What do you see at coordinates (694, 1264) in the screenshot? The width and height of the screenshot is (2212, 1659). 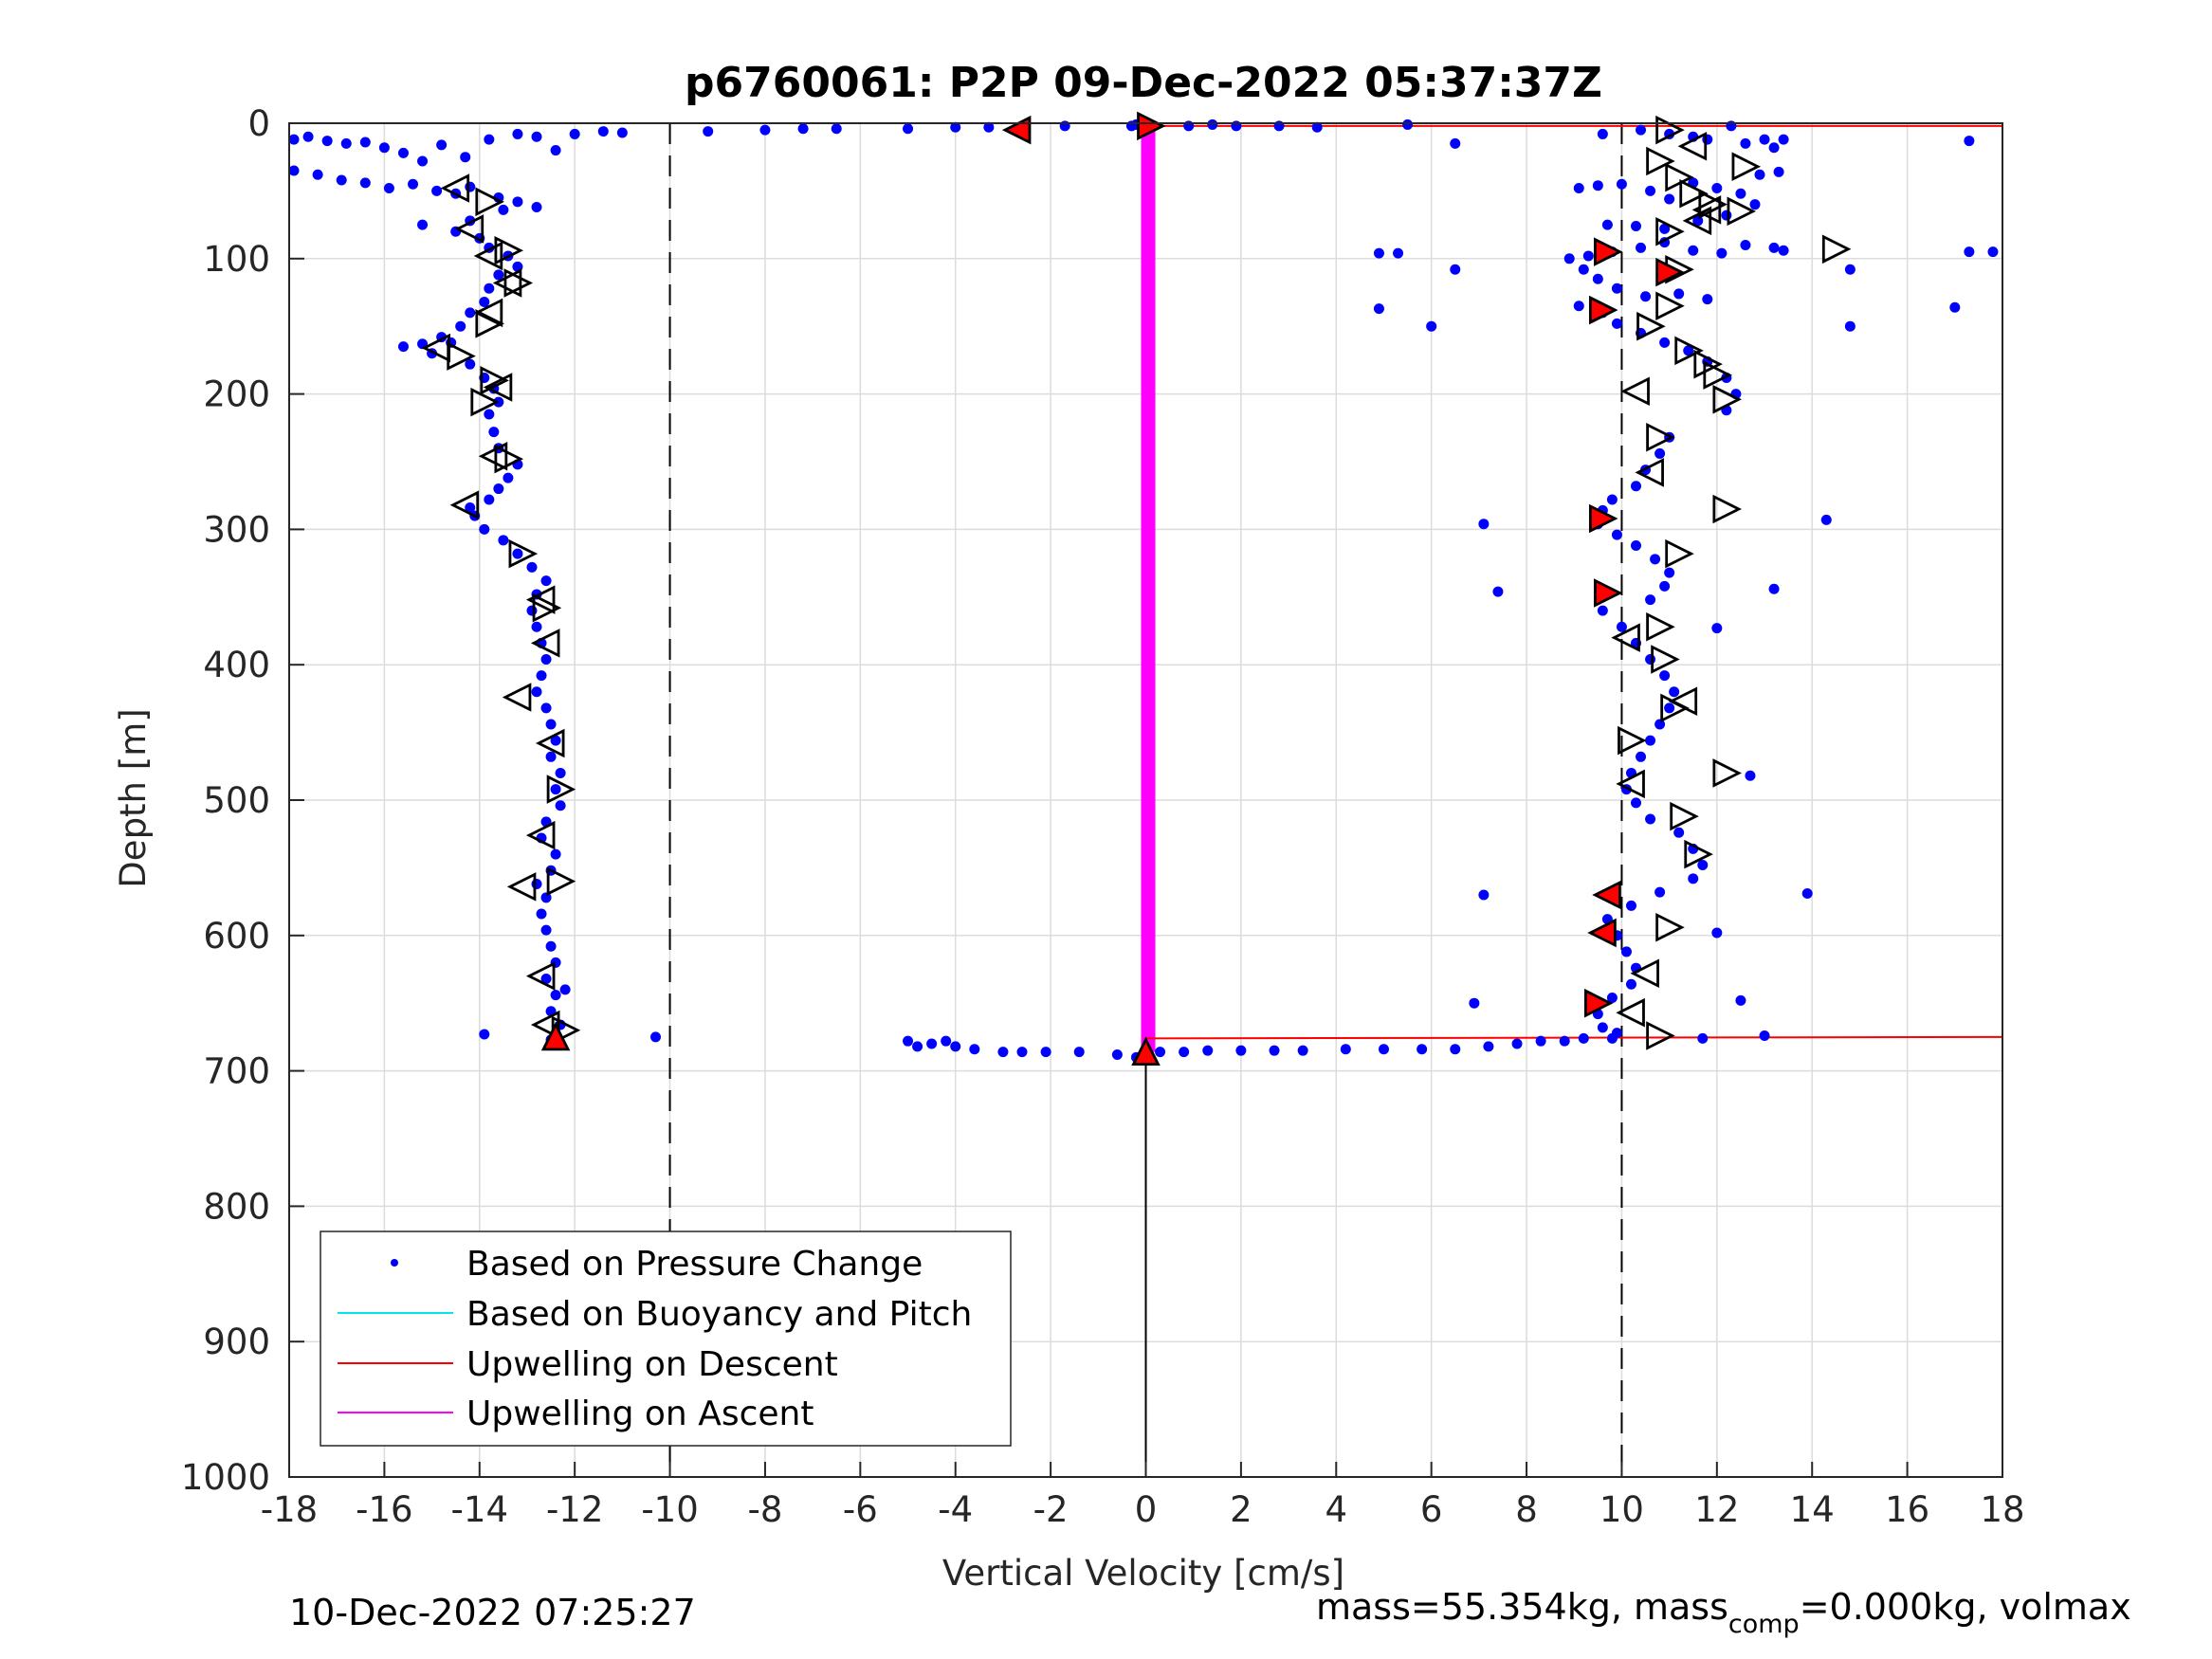 I see `legend-label-pressure: Based on Pressure Change` at bounding box center [694, 1264].